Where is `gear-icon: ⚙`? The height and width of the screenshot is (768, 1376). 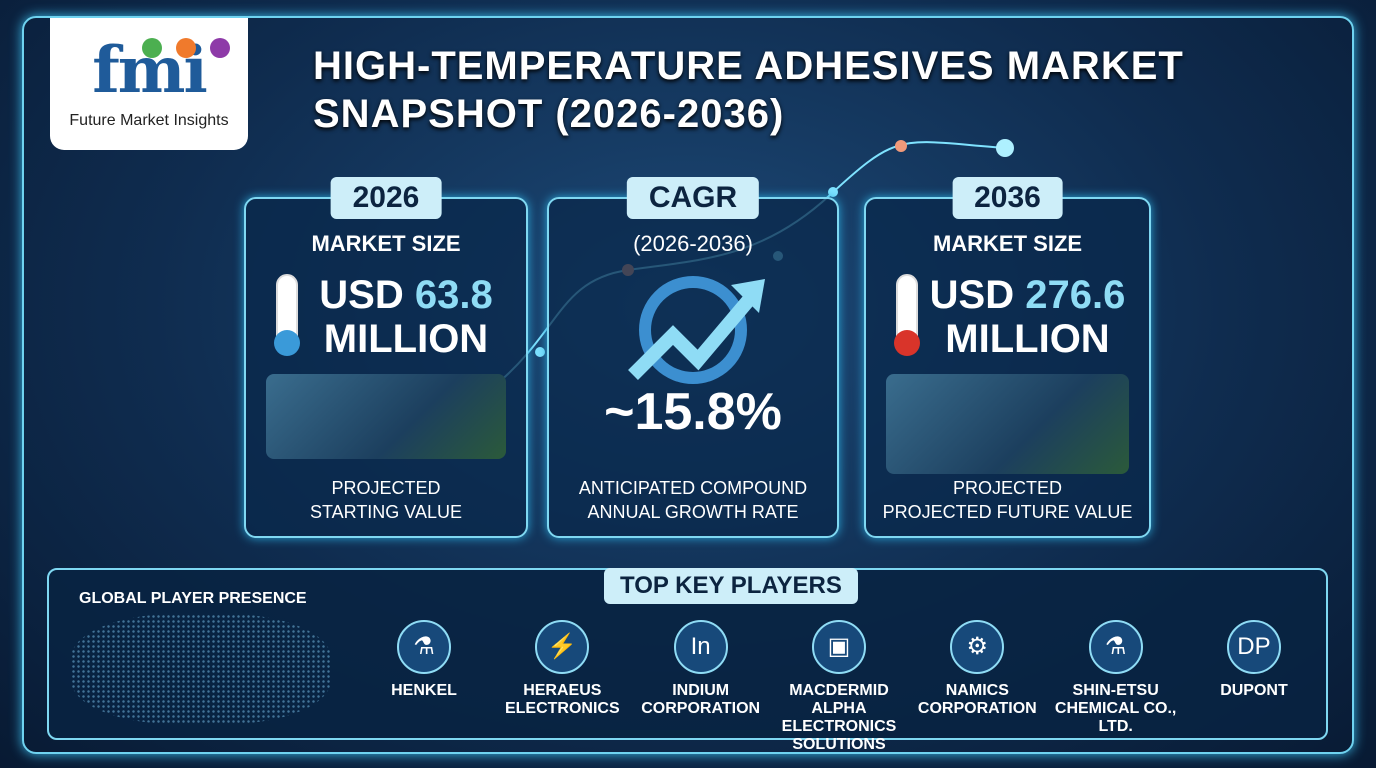
gear-icon: ⚙ is located at coordinates (977, 647).